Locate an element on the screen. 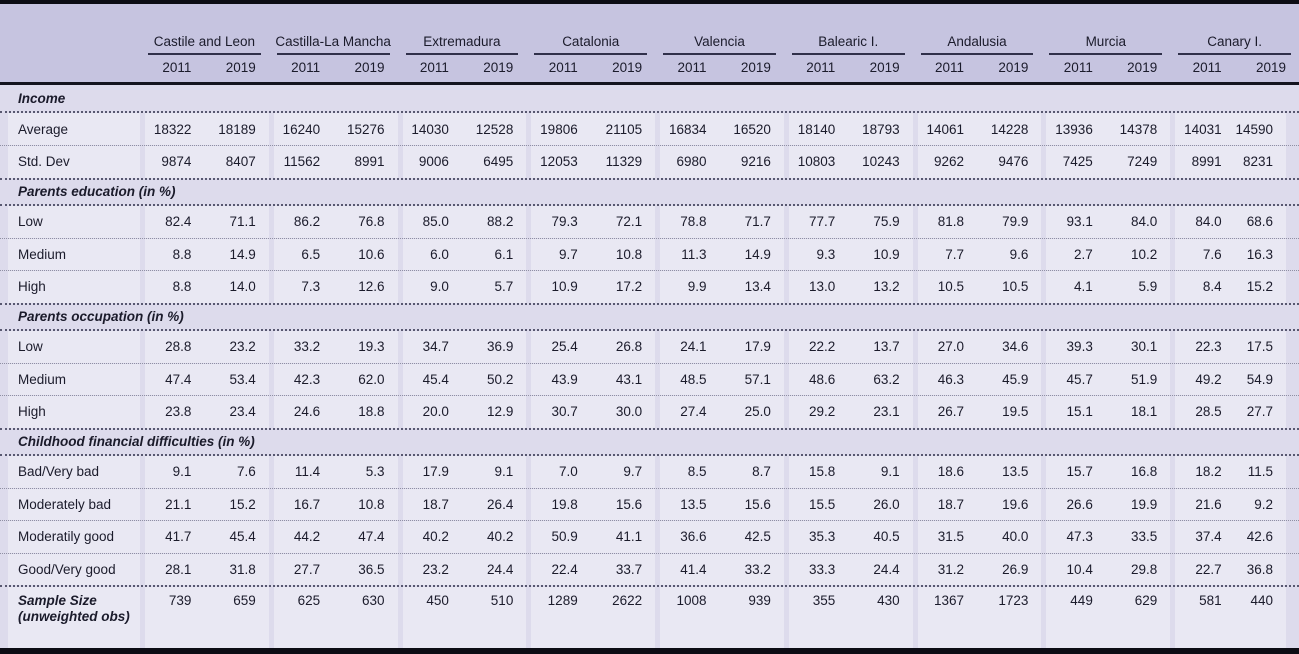  value-cell: 26.6 is located at coordinates (1073, 504).